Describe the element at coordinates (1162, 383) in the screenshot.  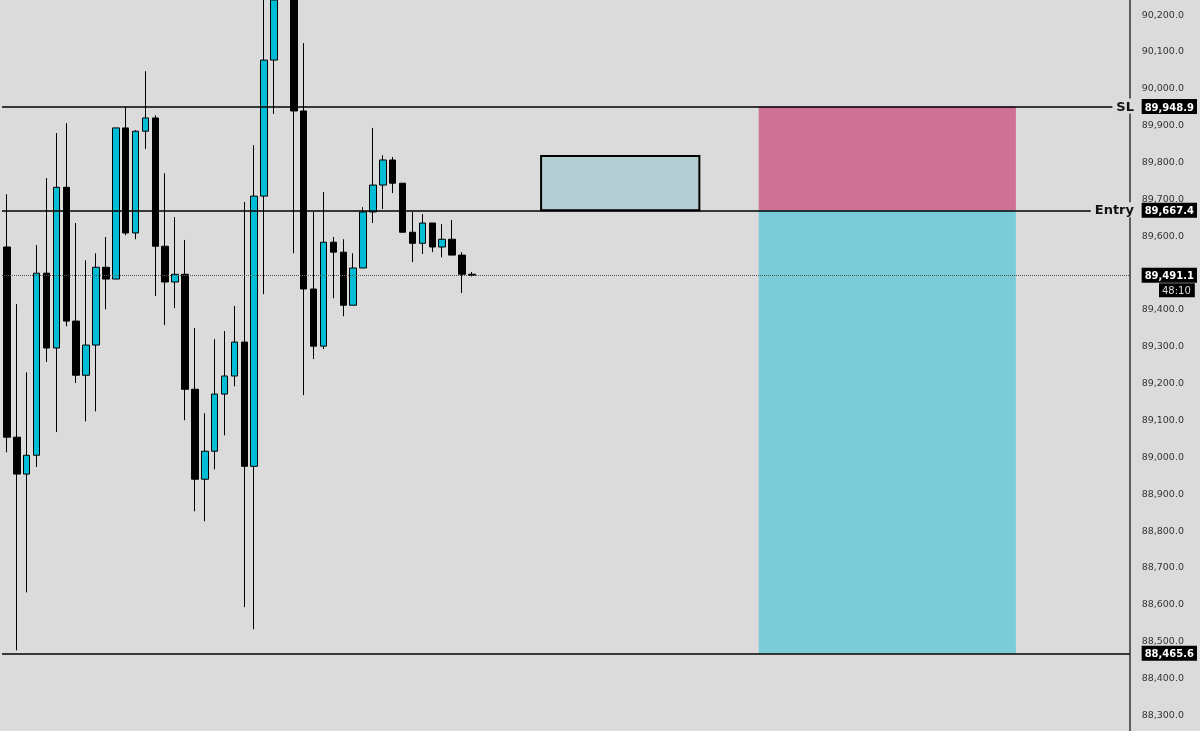
I see `y-tick-label: 89,200.0` at that location.